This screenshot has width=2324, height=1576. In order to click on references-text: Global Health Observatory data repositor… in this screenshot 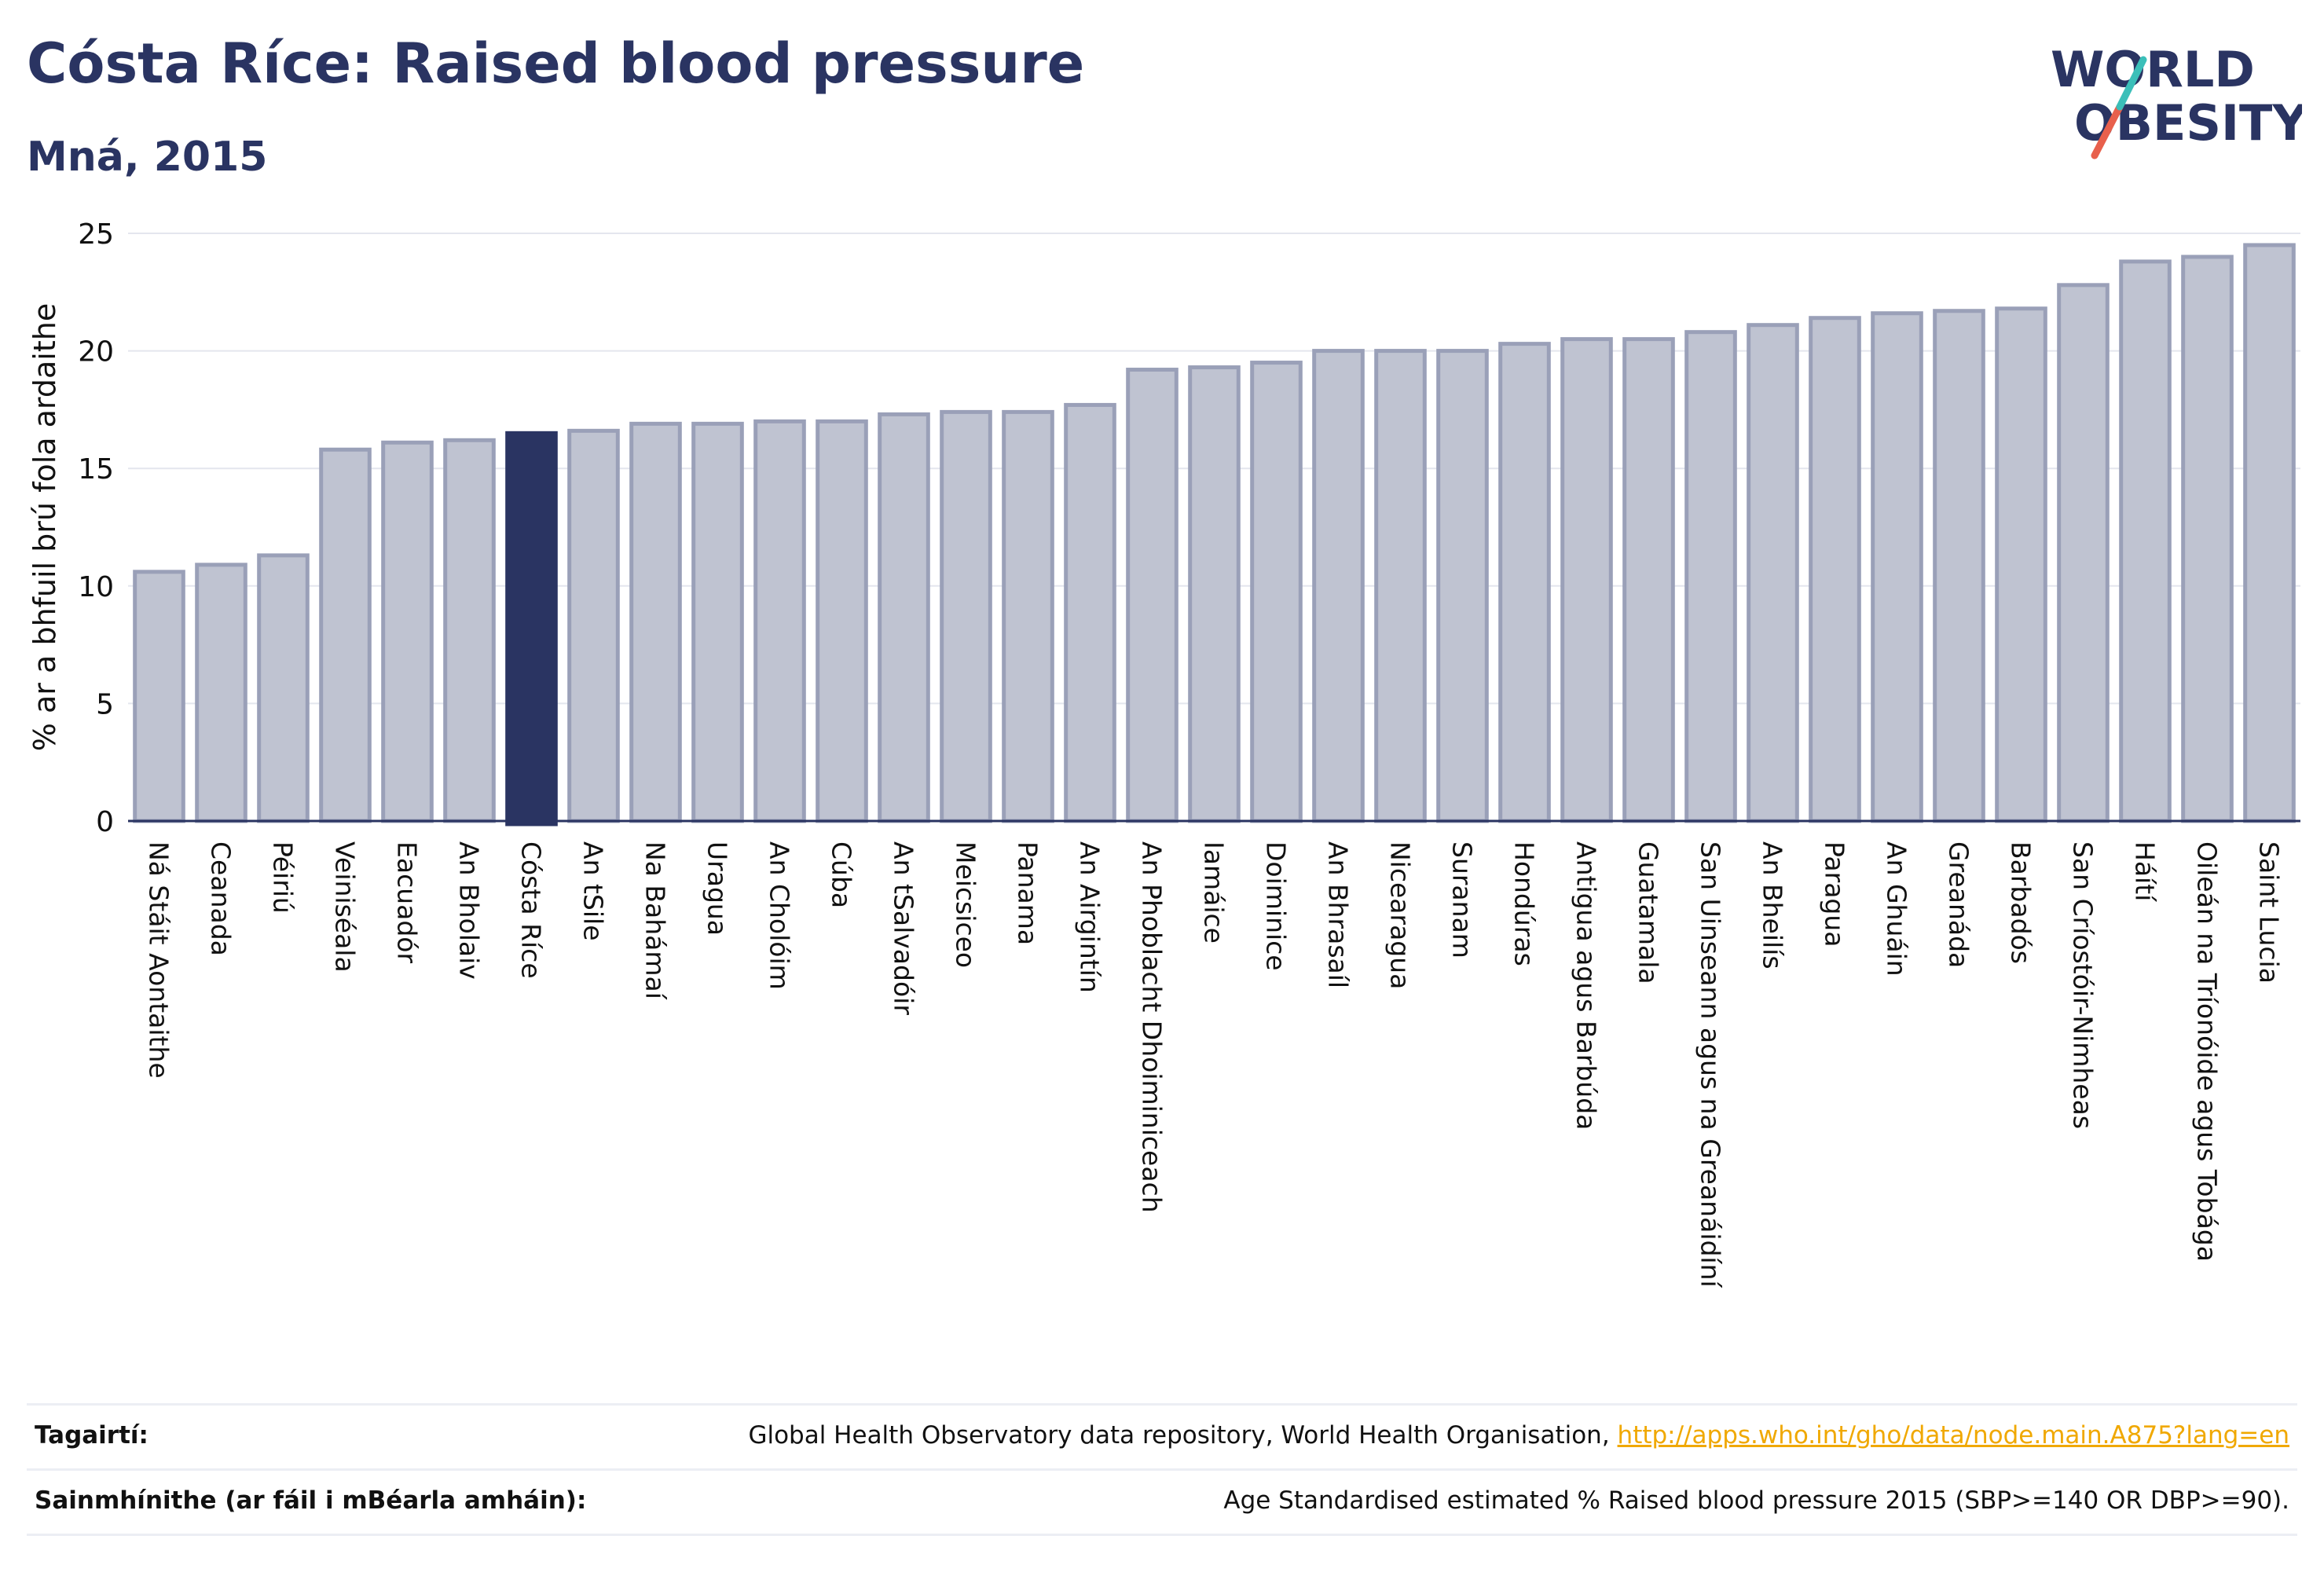, I will do `click(1183, 1435)`.